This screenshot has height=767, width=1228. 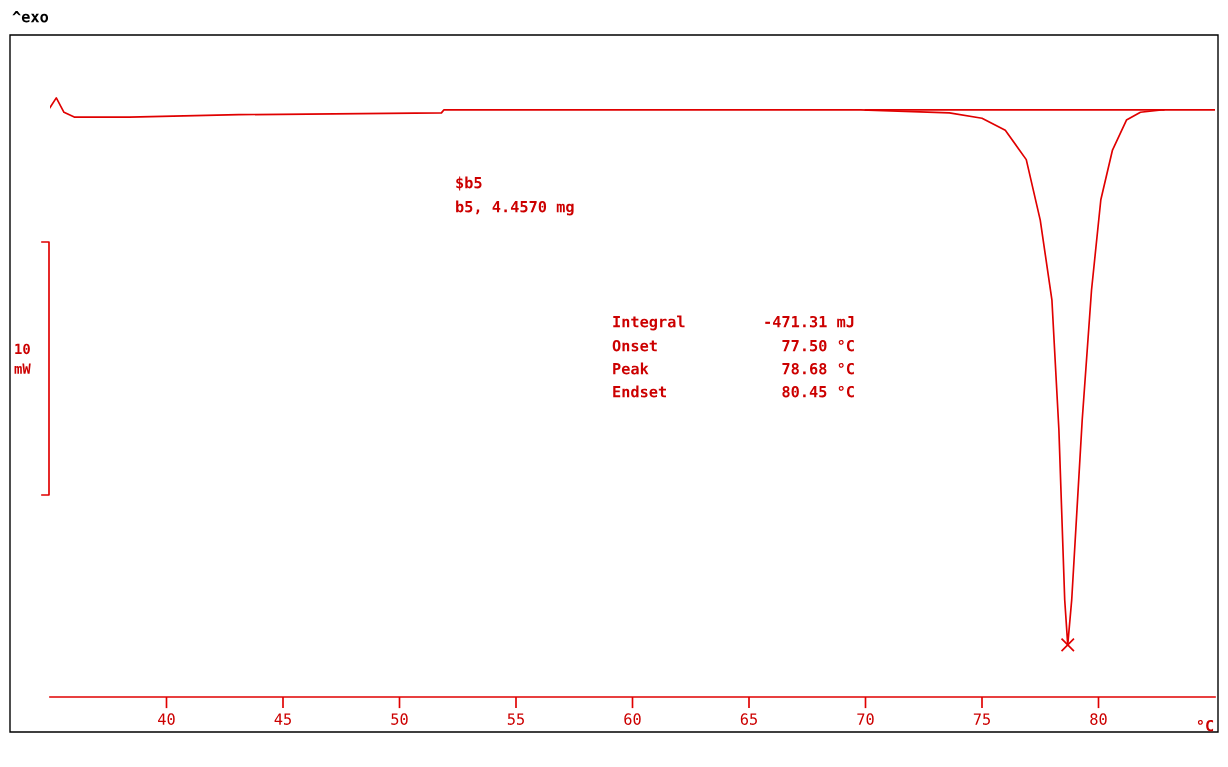 I want to click on annotation: Onset, so click(x=634, y=345).